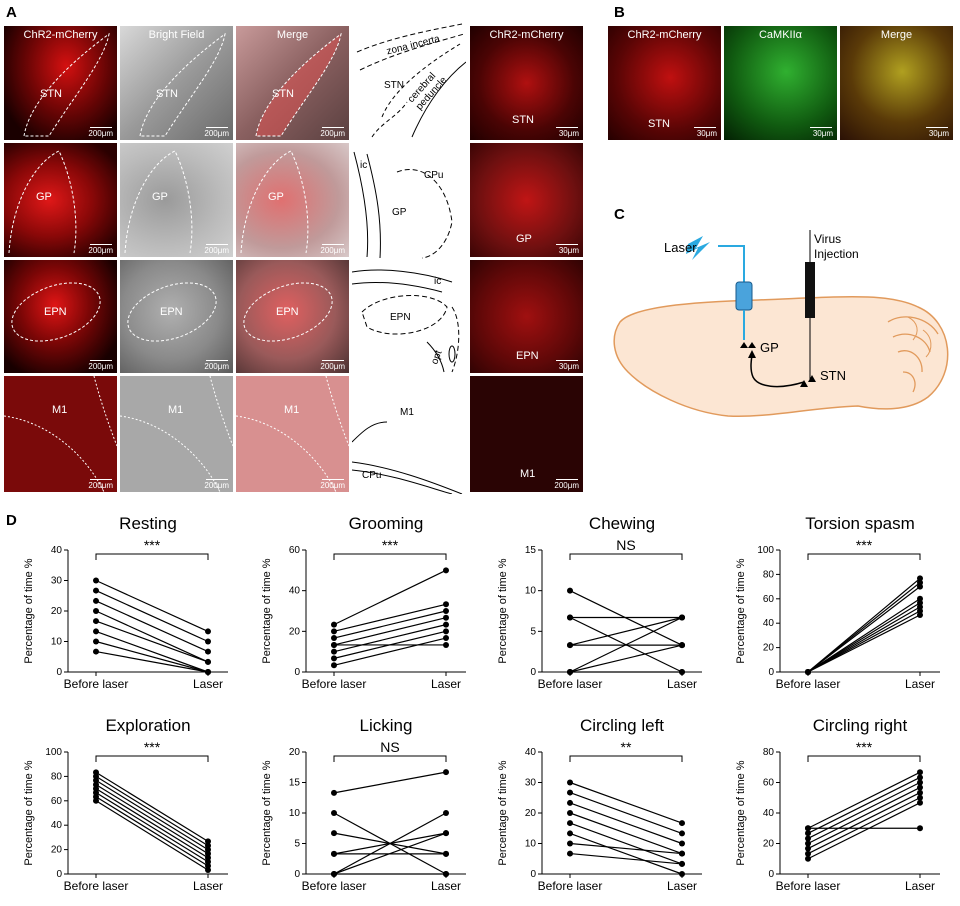 This screenshot has height=906, width=960. Describe the element at coordinates (626, 747) in the screenshot. I see `significance-label: **` at that location.